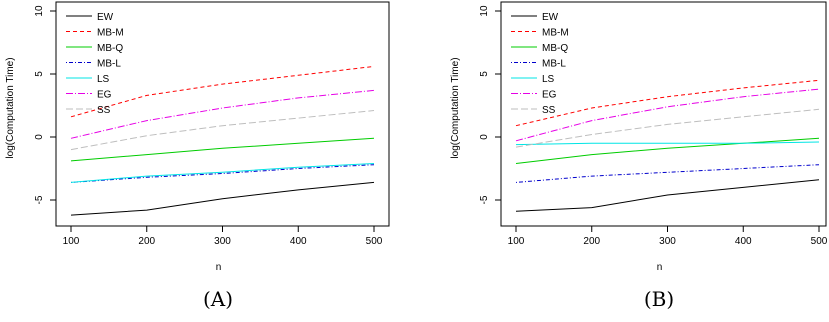 This screenshot has width=829, height=322. What do you see at coordinates (218, 299) in the screenshot?
I see `panel-label: (A)` at bounding box center [218, 299].